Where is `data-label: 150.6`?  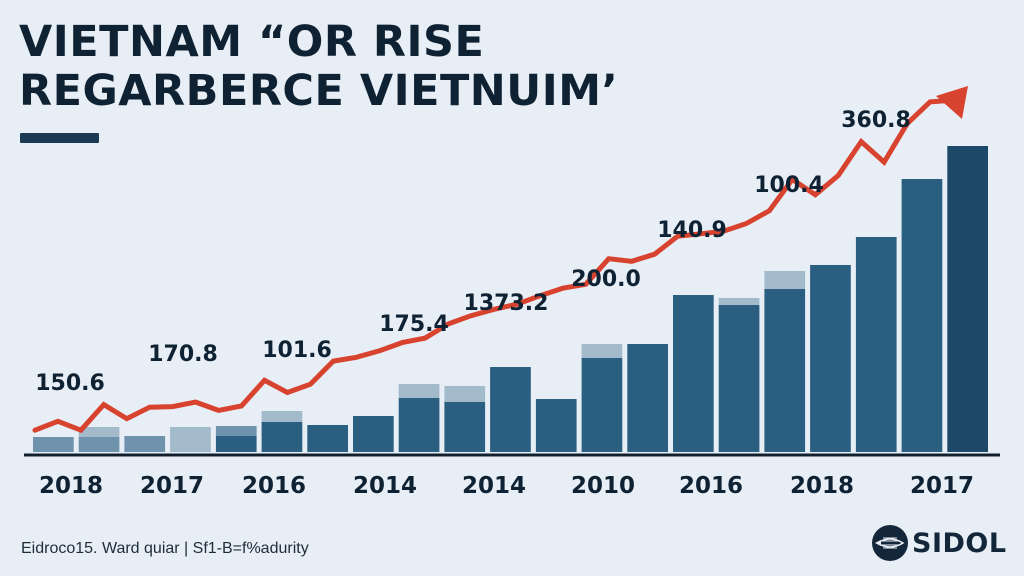 data-label: 150.6 is located at coordinates (70, 383).